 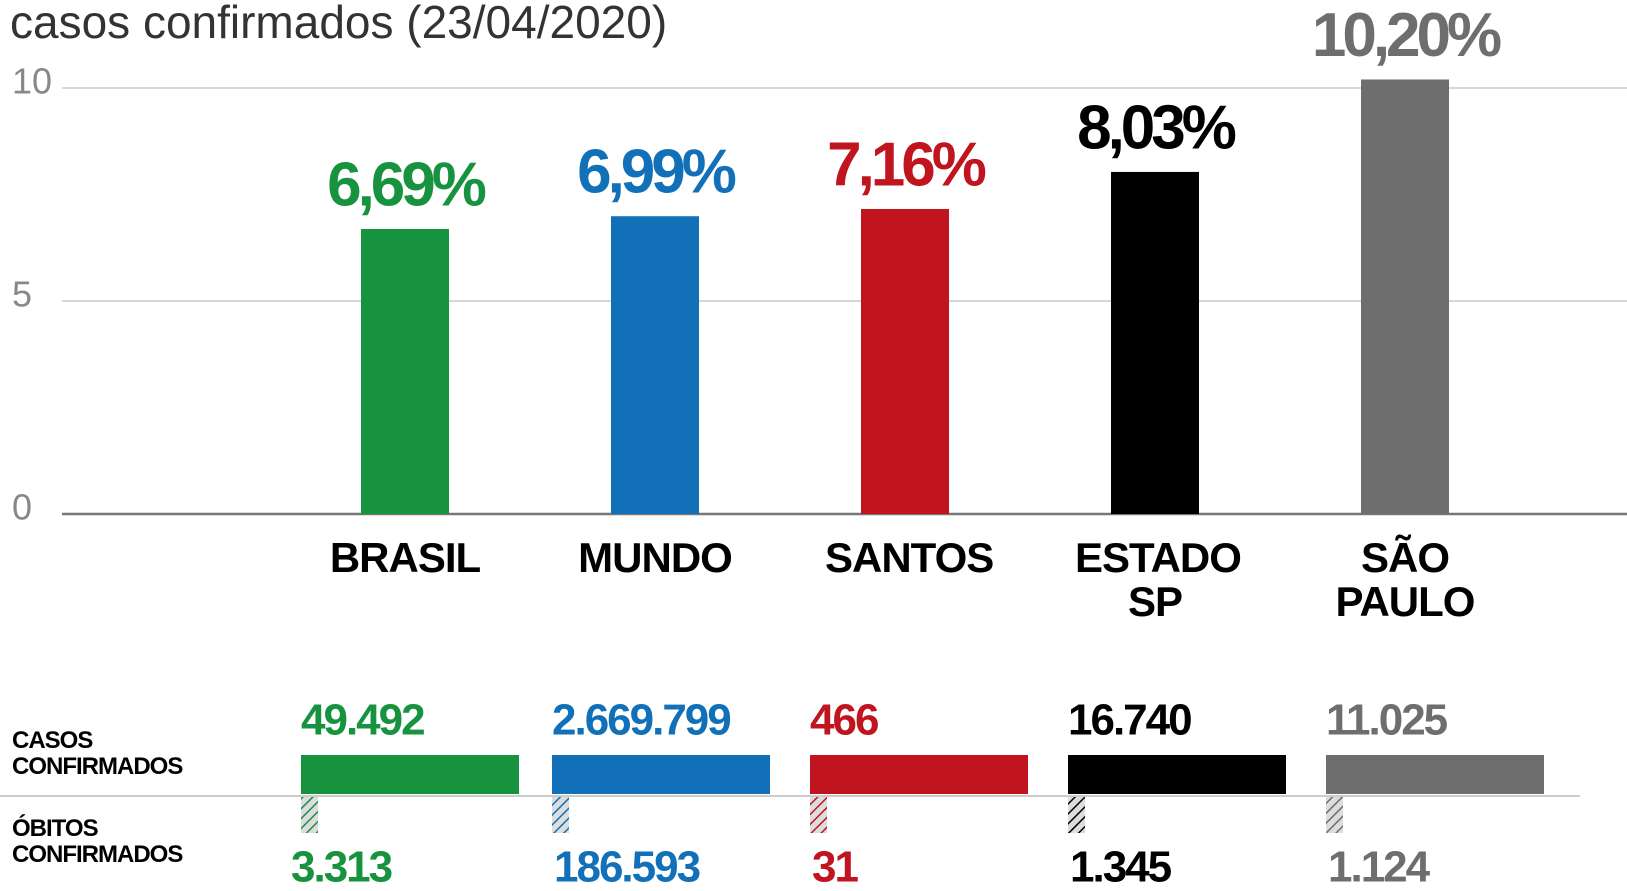 What do you see at coordinates (655, 557) in the screenshot?
I see `x-tick-label: MUNDO` at bounding box center [655, 557].